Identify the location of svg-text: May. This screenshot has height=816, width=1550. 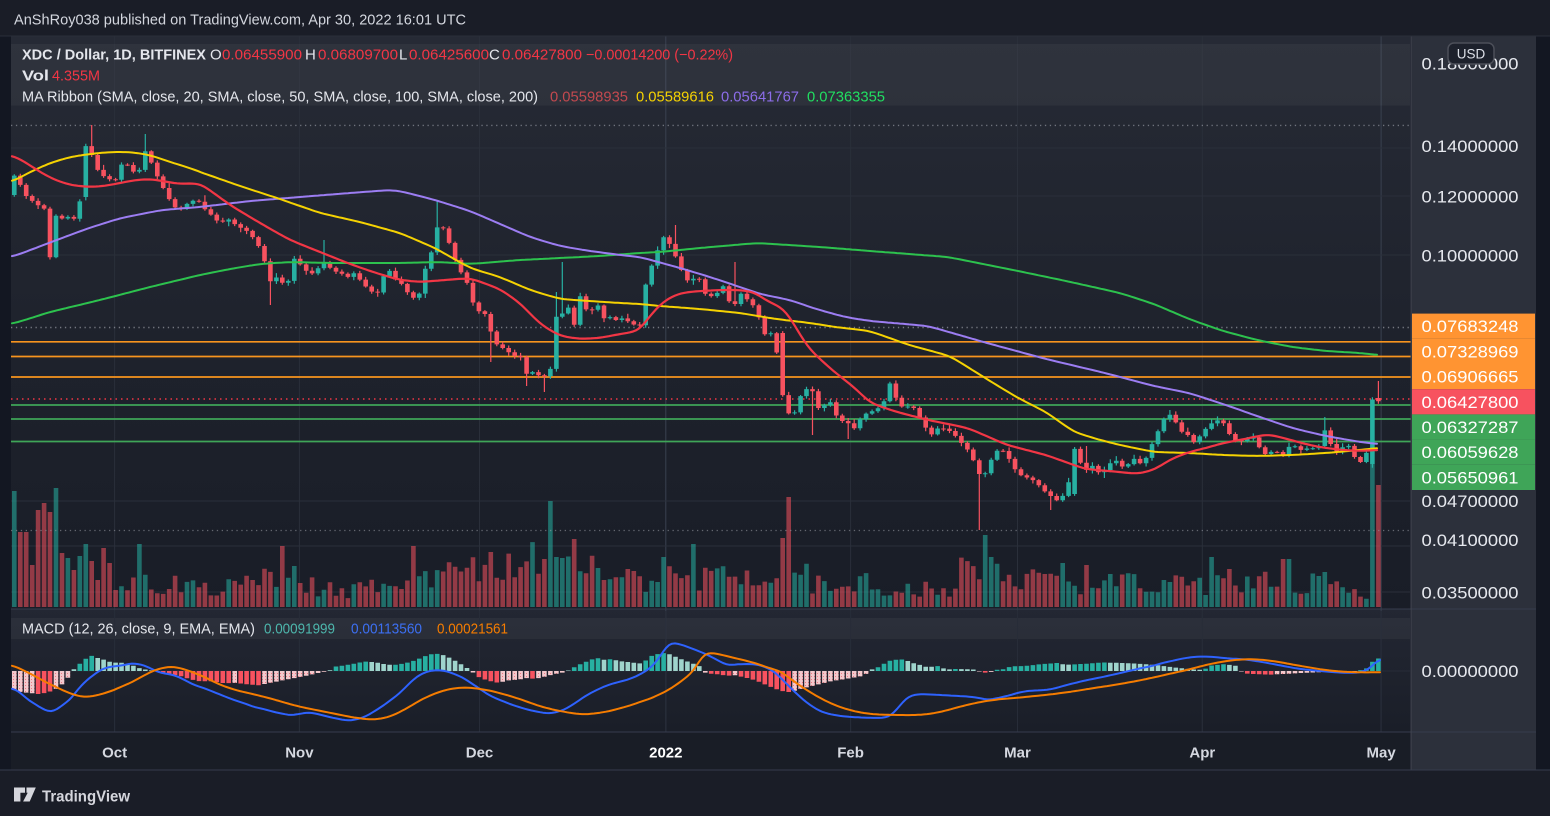
(1382, 753).